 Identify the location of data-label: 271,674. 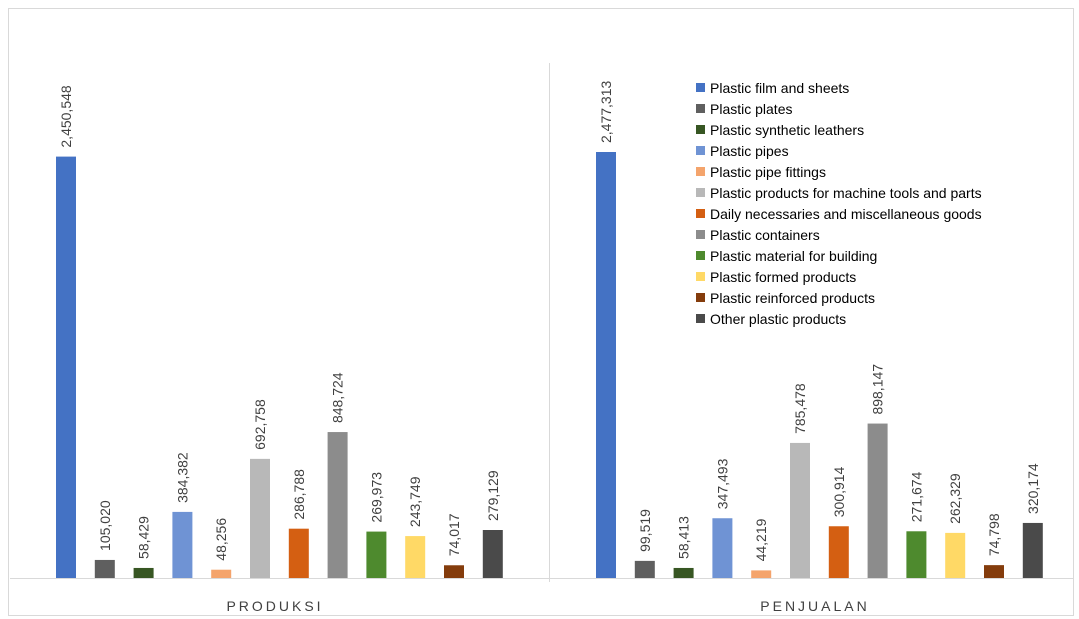
(916, 496).